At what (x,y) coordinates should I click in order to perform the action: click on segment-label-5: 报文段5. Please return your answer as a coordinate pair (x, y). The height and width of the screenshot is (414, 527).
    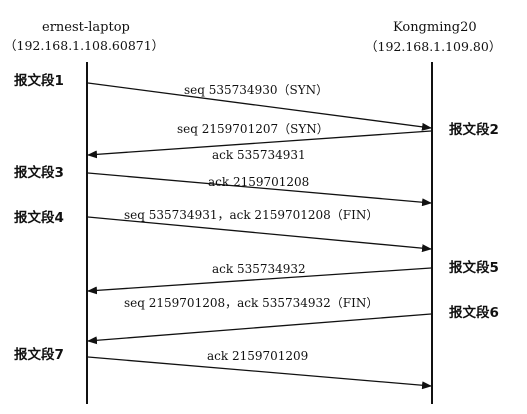
    Looking at the image, I should click on (474, 268).